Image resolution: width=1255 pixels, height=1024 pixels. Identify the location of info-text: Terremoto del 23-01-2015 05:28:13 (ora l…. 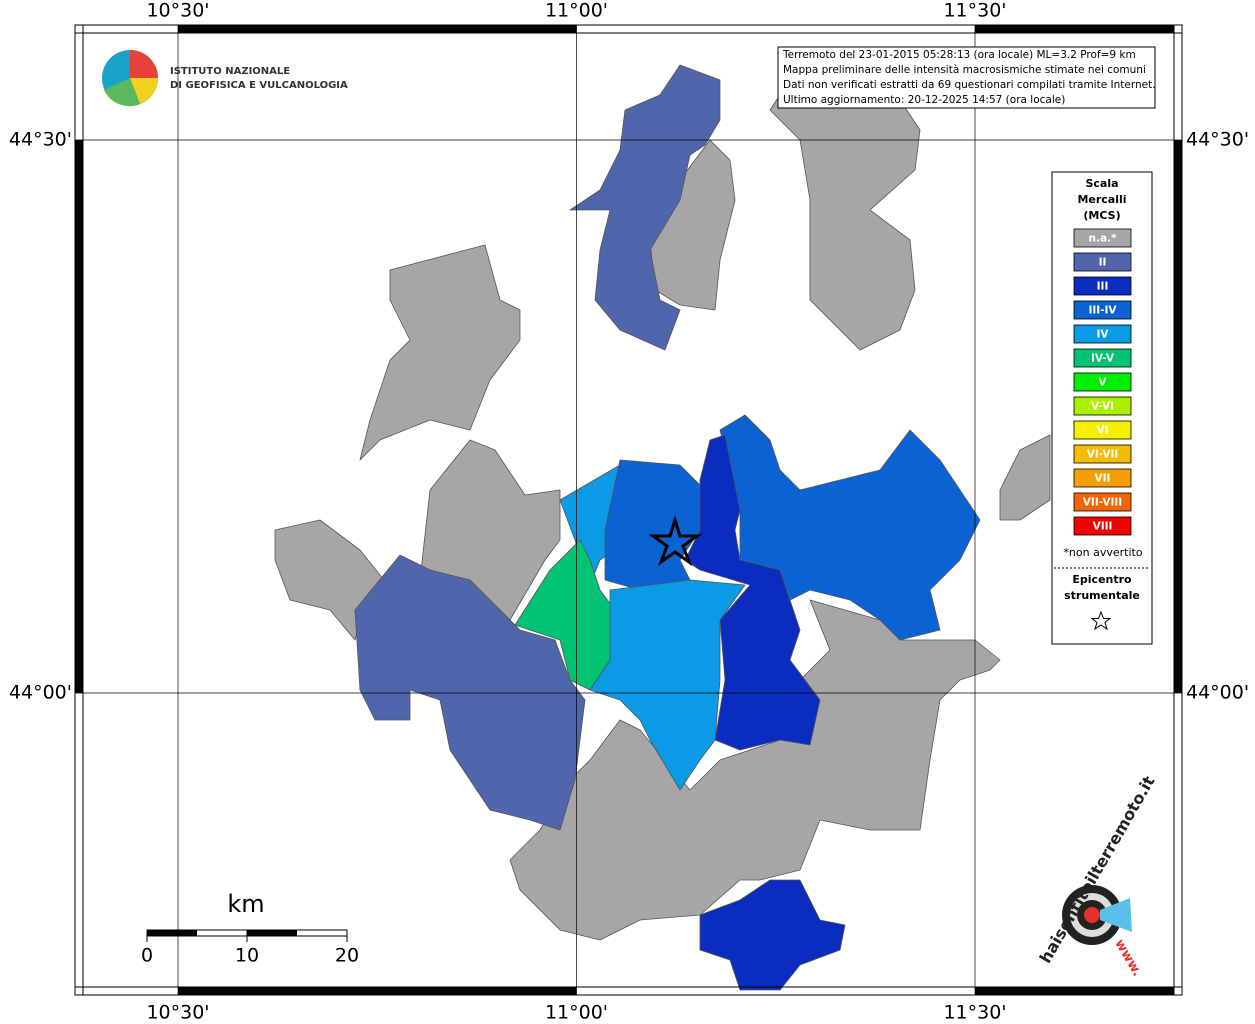
(969, 77).